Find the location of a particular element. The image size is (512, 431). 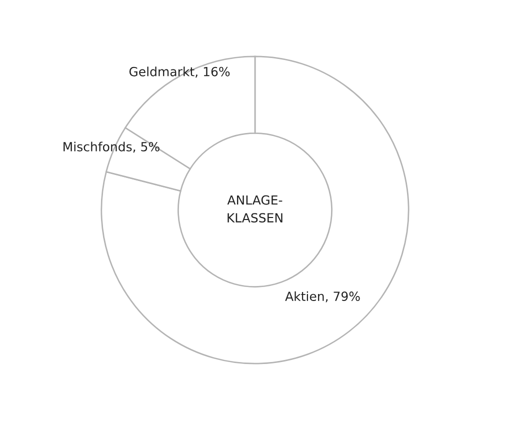

slice-label: Aktien, 79% is located at coordinates (322, 296).